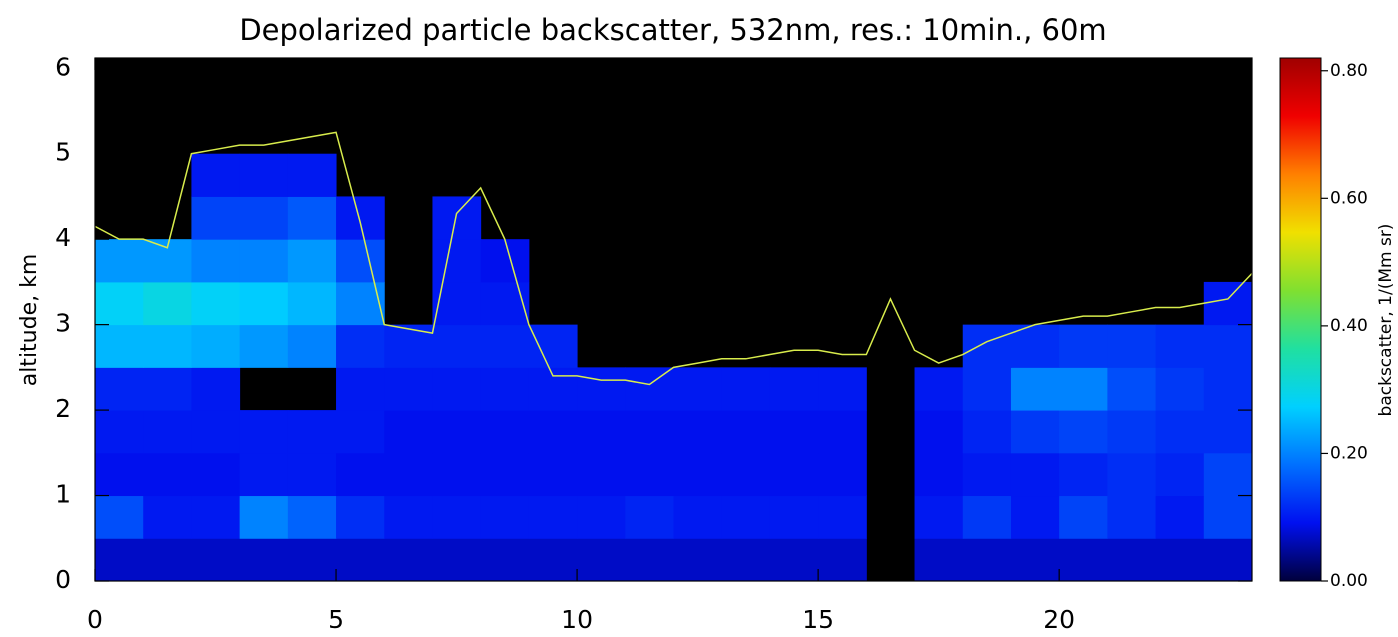 The width and height of the screenshot is (1398, 637). I want to click on x-tick-label: 0, so click(95, 619).